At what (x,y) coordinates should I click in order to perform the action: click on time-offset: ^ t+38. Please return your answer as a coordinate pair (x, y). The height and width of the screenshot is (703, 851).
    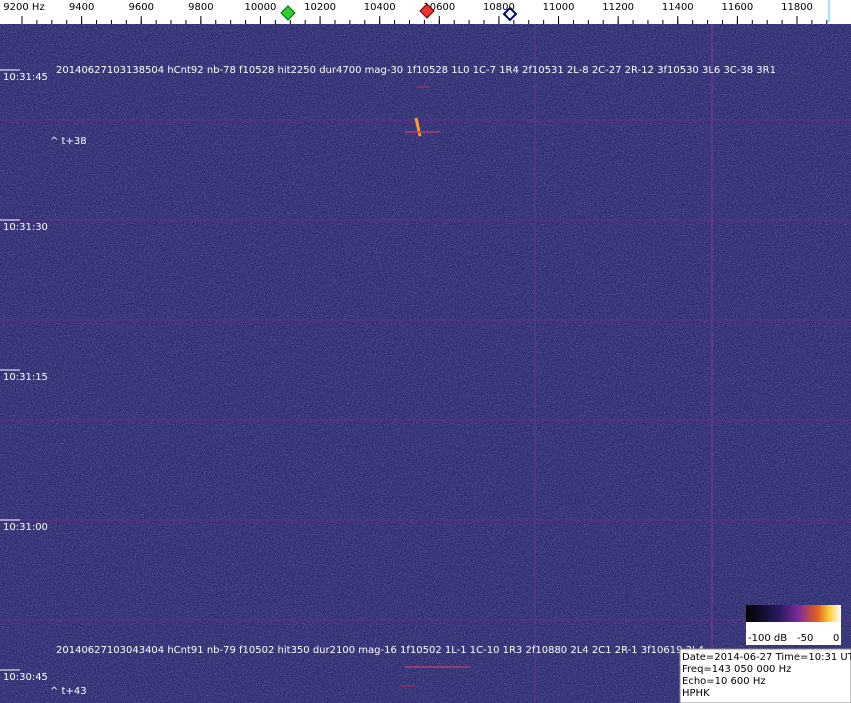
    Looking at the image, I should click on (68, 141).